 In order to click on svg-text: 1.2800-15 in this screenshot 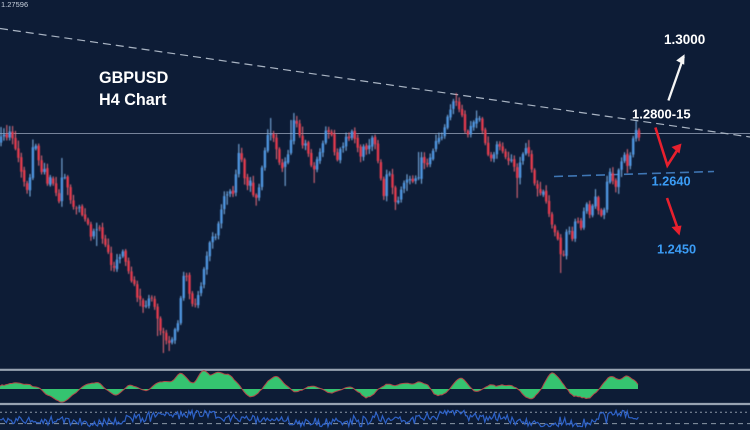, I will do `click(661, 114)`.